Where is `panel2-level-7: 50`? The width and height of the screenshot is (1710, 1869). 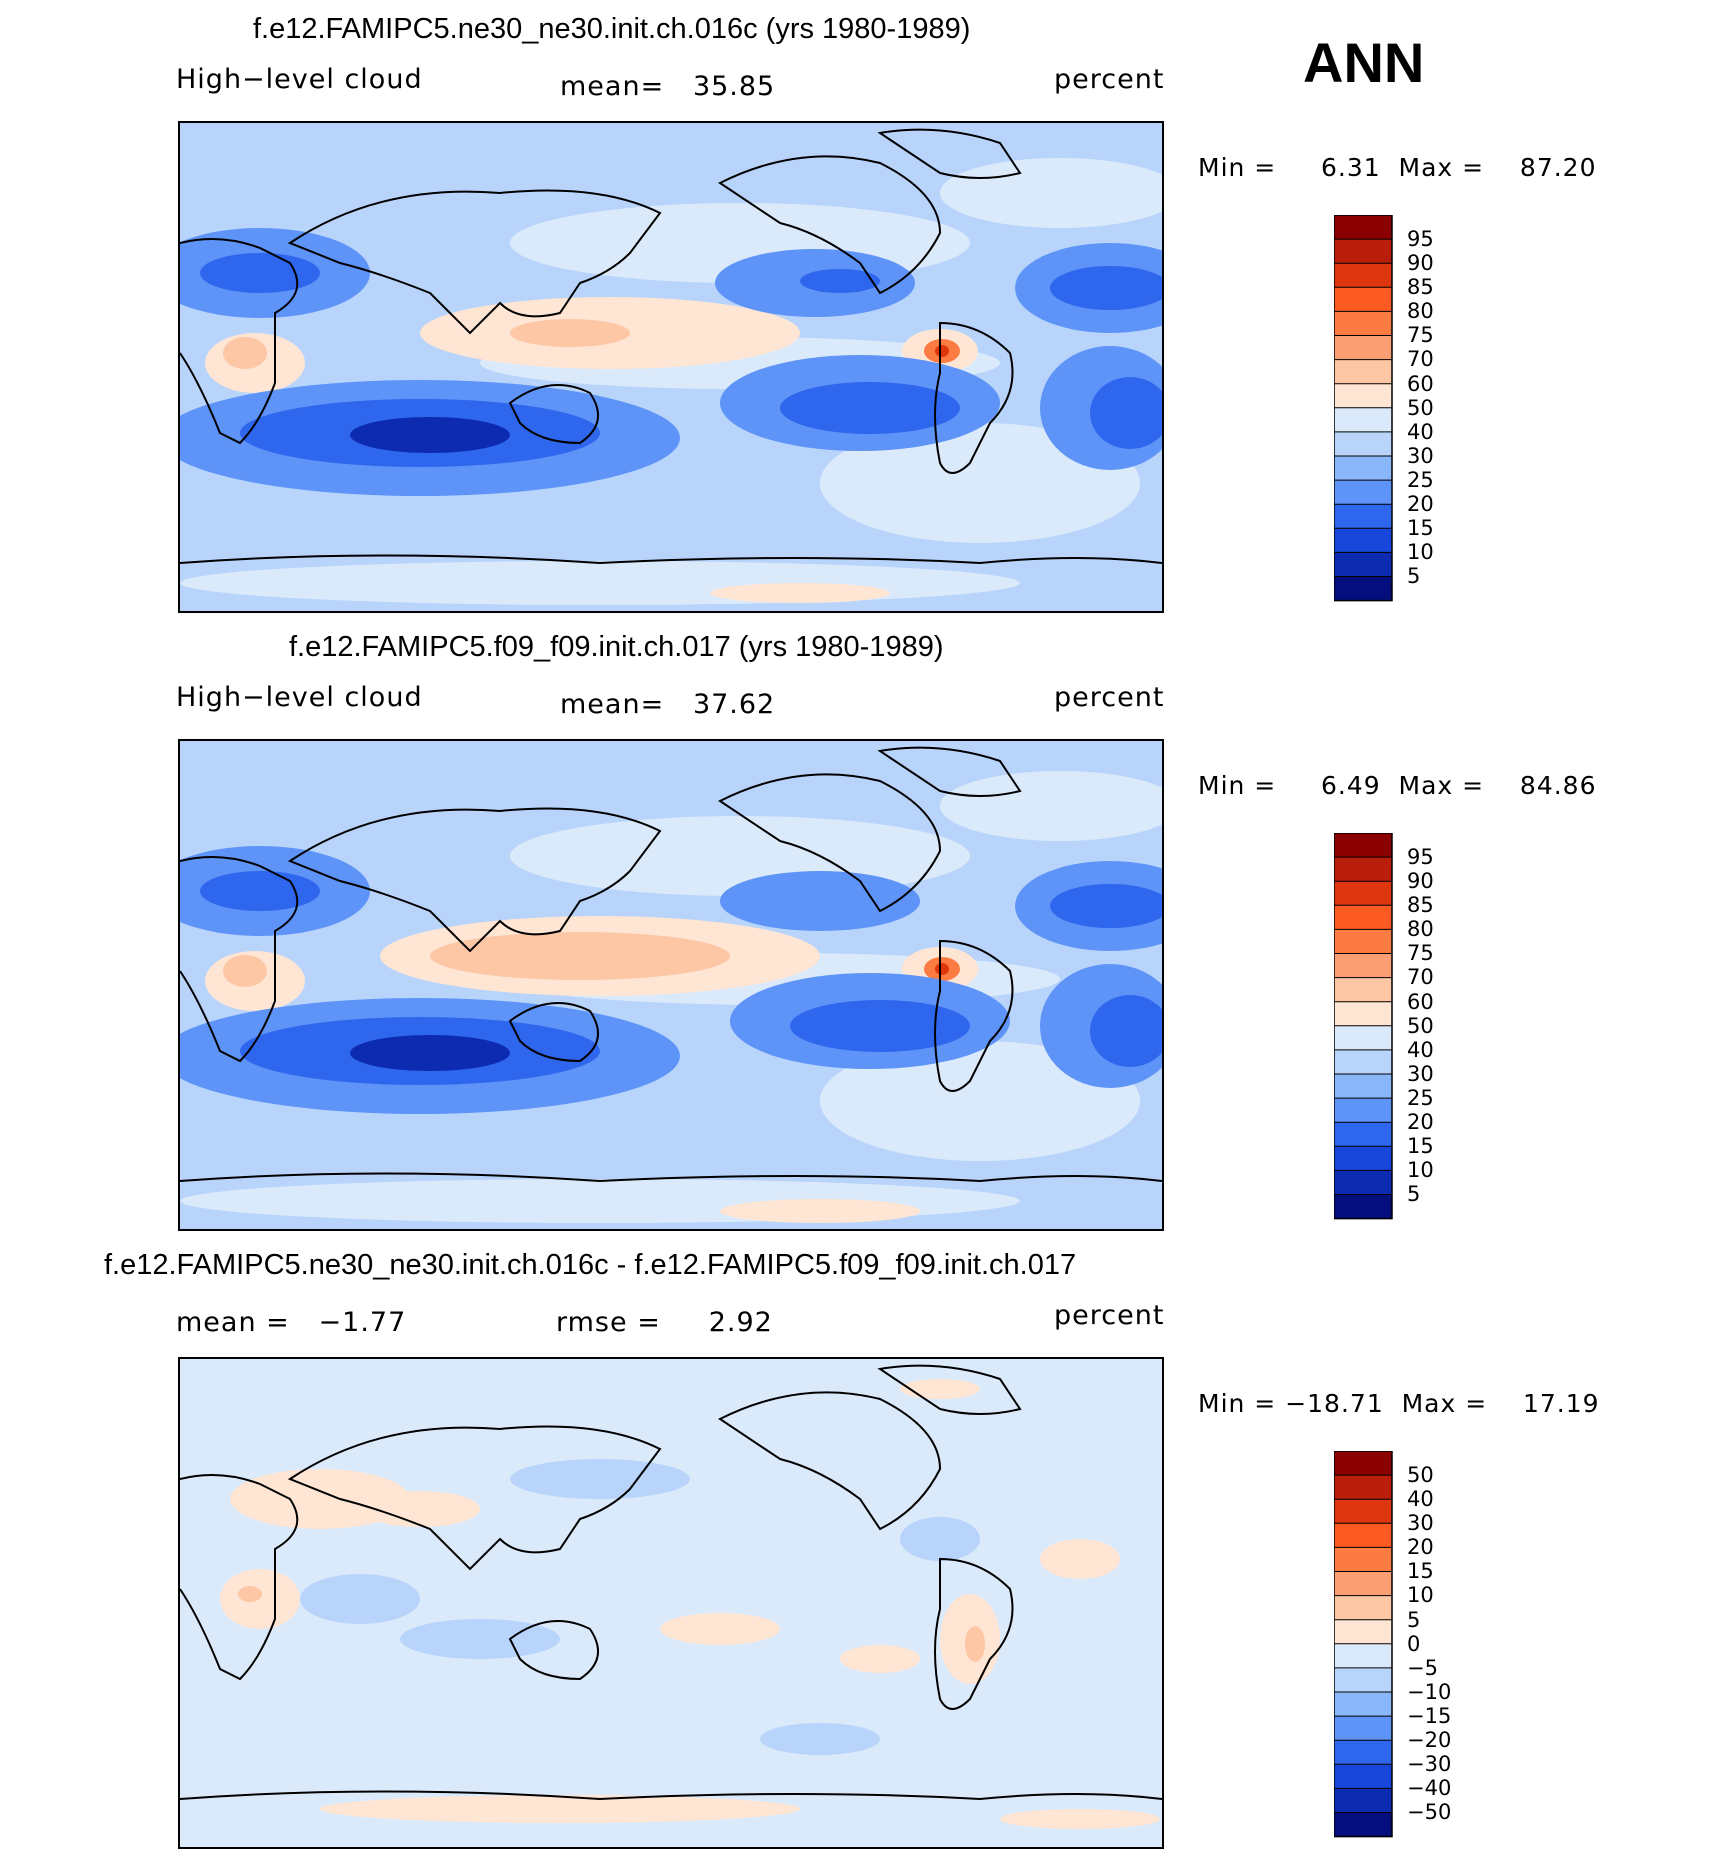 panel2-level-7: 50 is located at coordinates (1420, 1026).